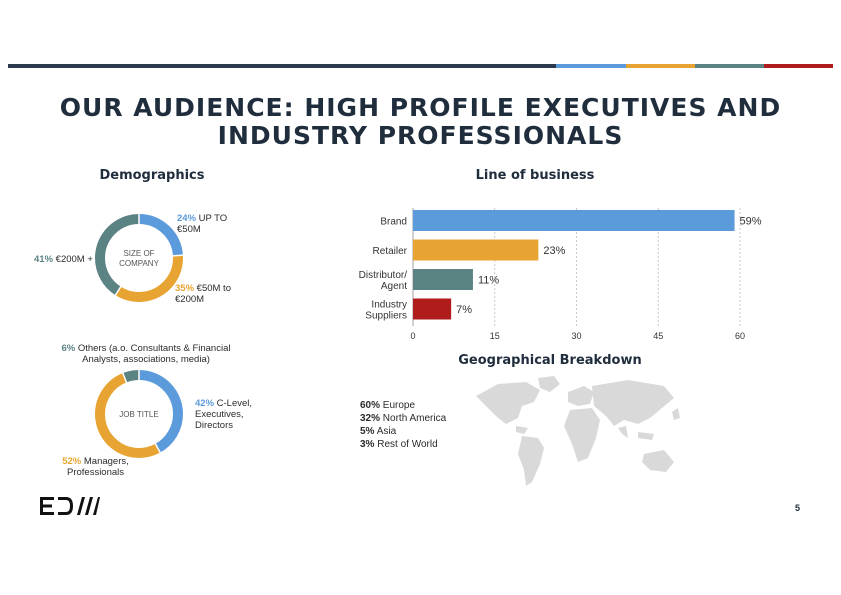 Image resolution: width=841 pixels, height=595 pixels. I want to click on category-label-3: Industry Suppliers, so click(386, 311).